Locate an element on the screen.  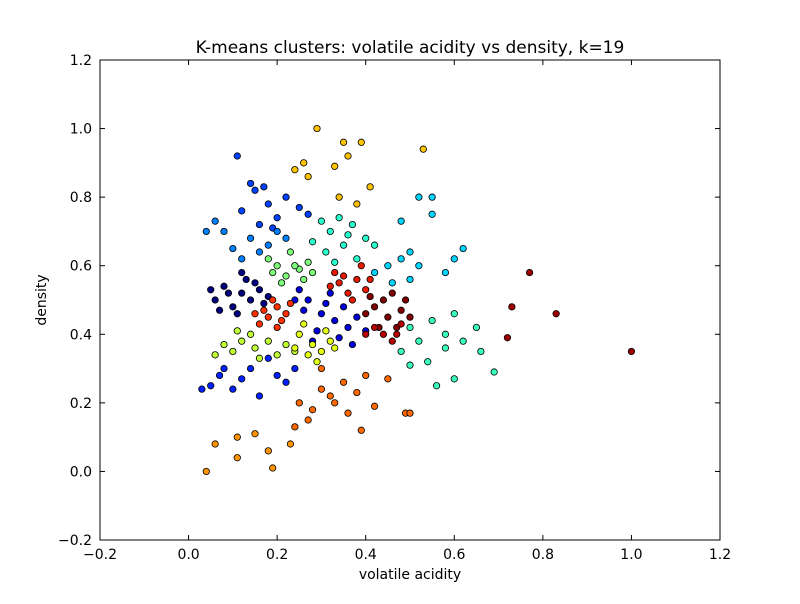
y-tick-label: 0.4 is located at coordinates (81, 335).